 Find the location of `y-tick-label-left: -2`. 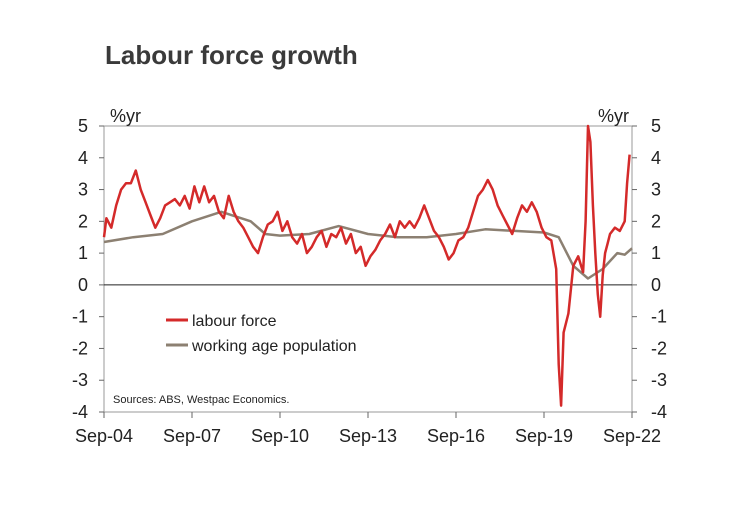

y-tick-label-left: -2 is located at coordinates (80, 348).